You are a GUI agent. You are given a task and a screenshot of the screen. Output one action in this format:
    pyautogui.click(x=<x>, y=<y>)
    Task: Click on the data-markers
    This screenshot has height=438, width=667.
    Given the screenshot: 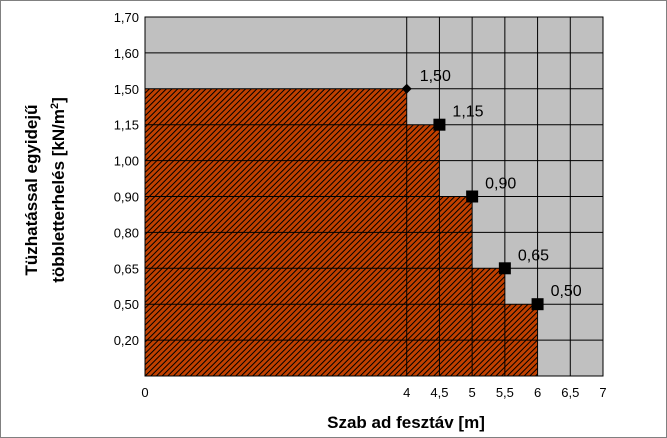 What is the action you would take?
    pyautogui.click(x=472, y=197)
    